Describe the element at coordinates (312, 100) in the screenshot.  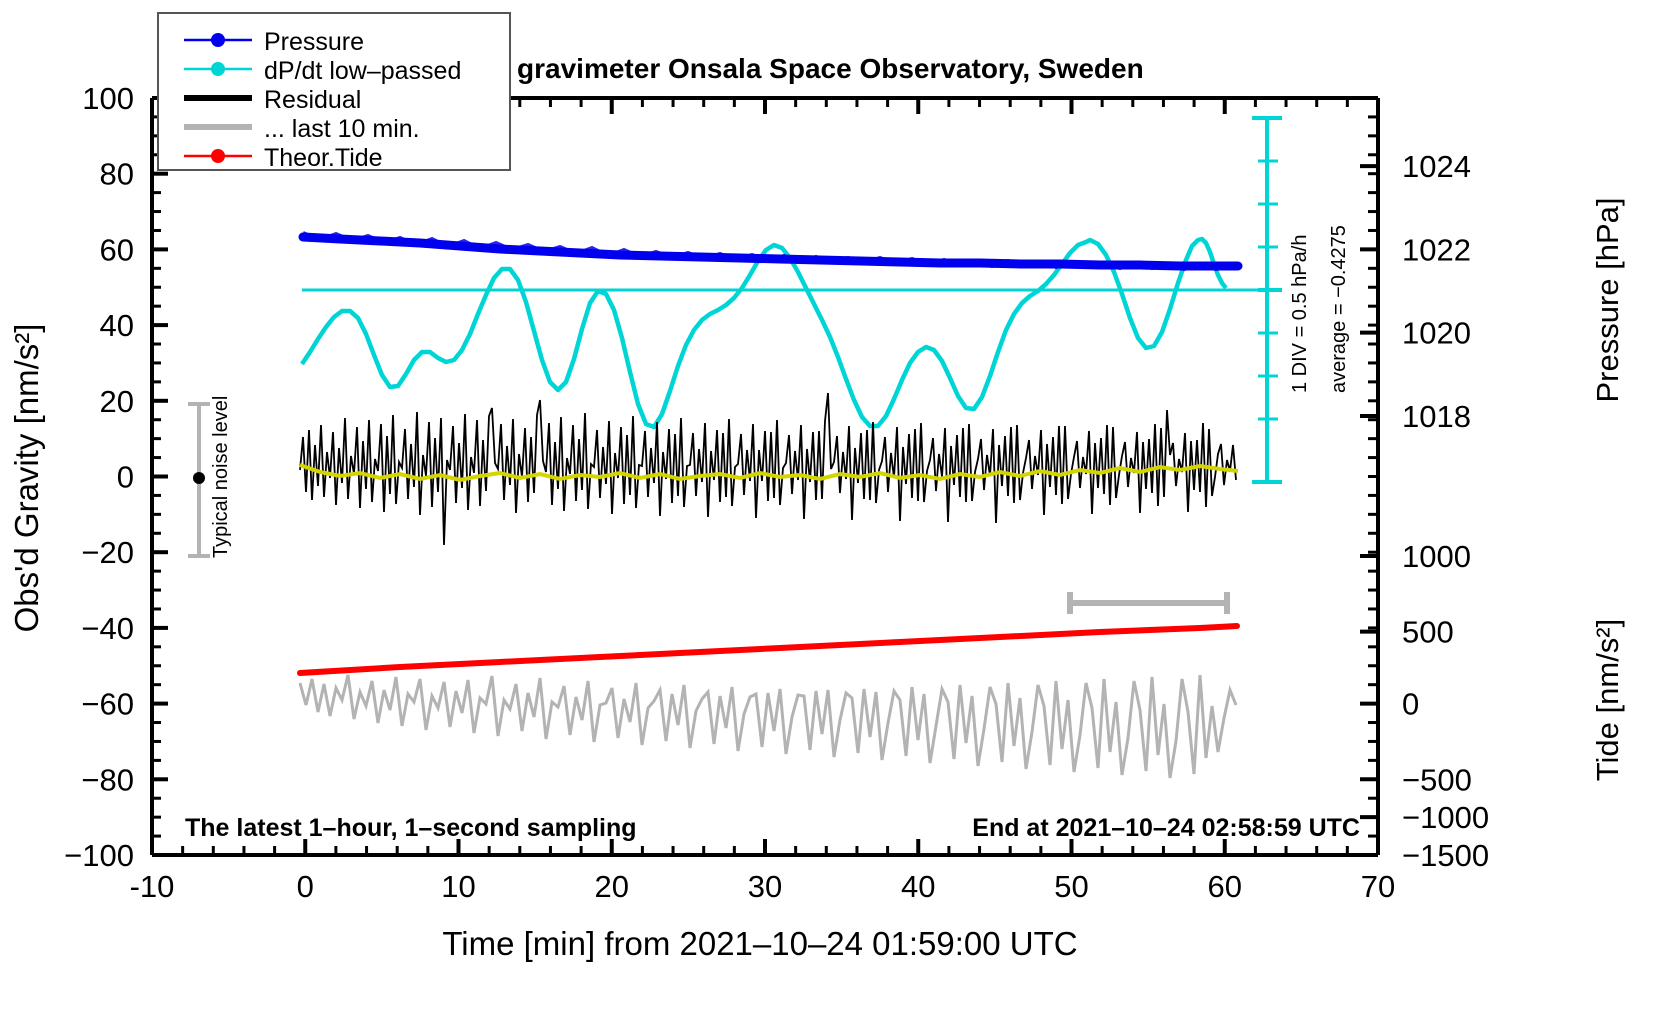
I see `legend-item-label: Residual` at that location.